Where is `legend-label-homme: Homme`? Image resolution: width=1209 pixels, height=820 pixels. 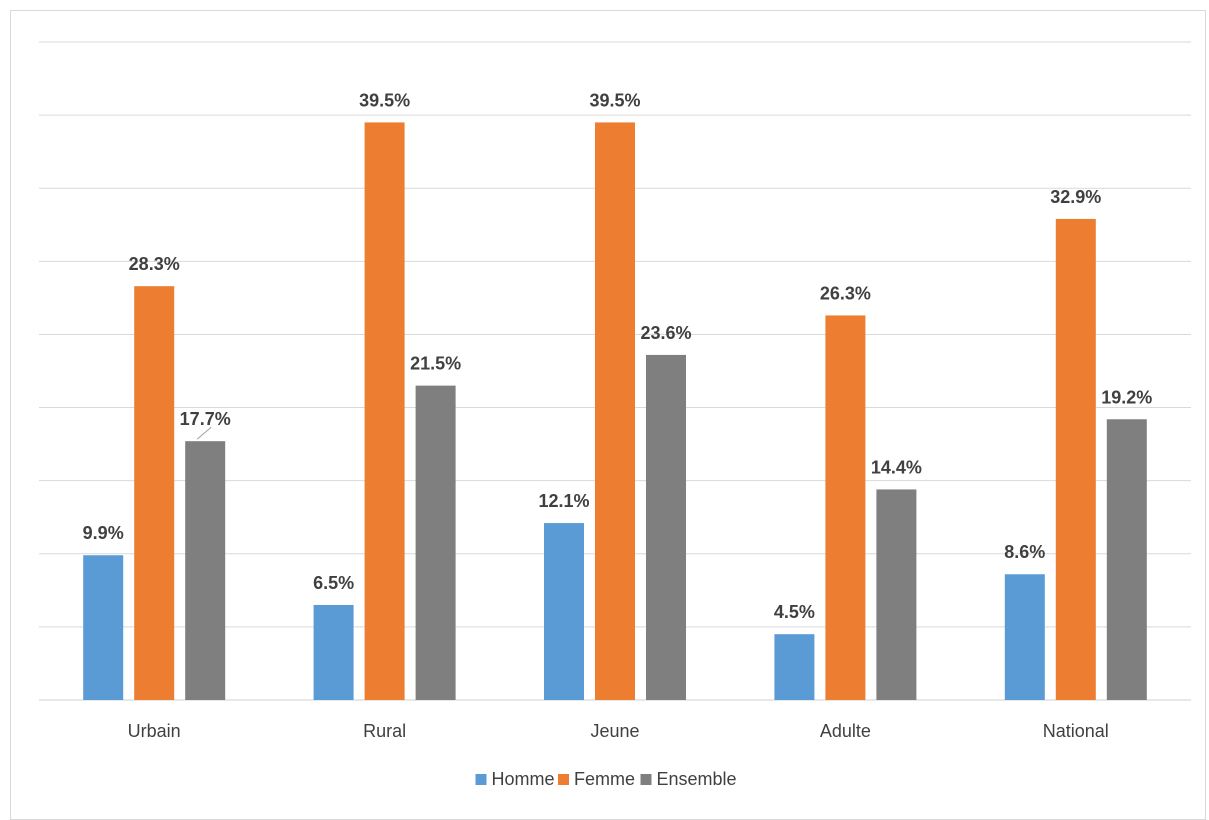
legend-label-homme: Homme is located at coordinates (523, 779).